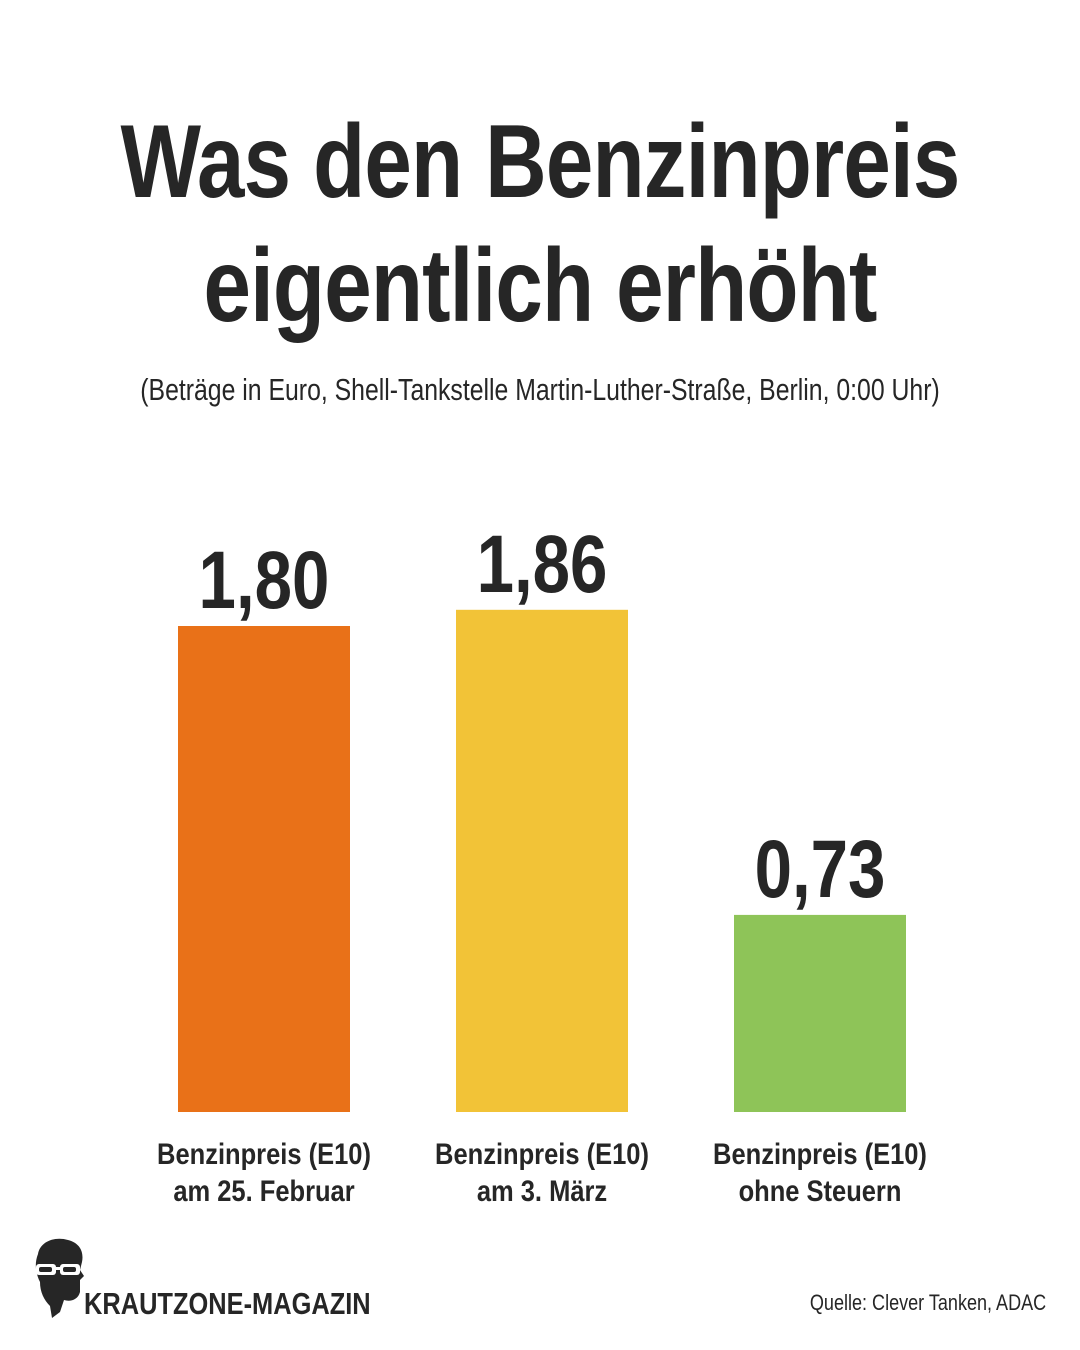 The width and height of the screenshot is (1080, 1350). What do you see at coordinates (227, 1303) in the screenshot?
I see `brand-name: KRAUTZONE-MAGAZIN` at bounding box center [227, 1303].